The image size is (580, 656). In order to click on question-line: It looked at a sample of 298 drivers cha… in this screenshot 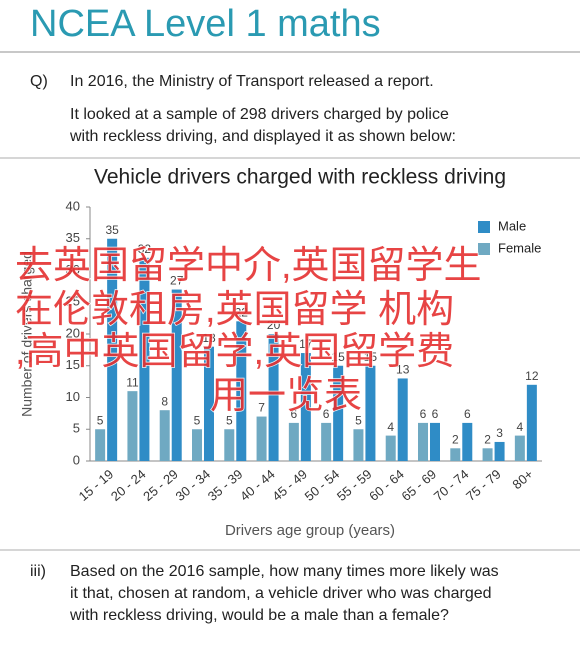, I will do `click(259, 114)`.